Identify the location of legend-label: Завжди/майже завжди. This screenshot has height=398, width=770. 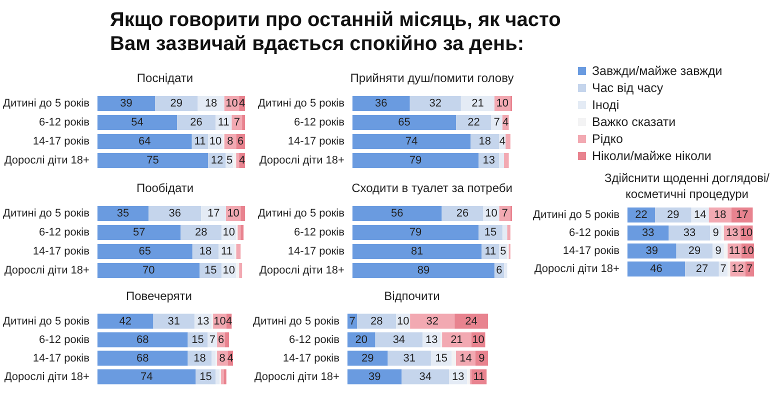
(657, 71).